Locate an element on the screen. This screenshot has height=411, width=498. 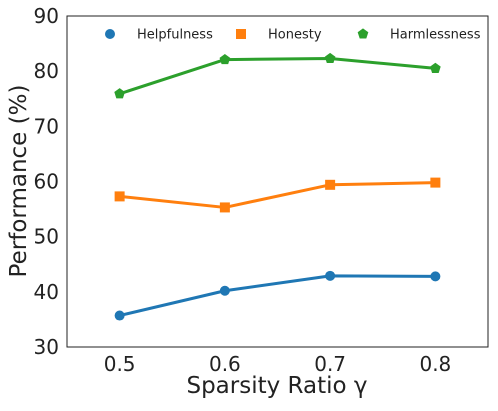
y-tick-label: 70 is located at coordinates (46, 126).